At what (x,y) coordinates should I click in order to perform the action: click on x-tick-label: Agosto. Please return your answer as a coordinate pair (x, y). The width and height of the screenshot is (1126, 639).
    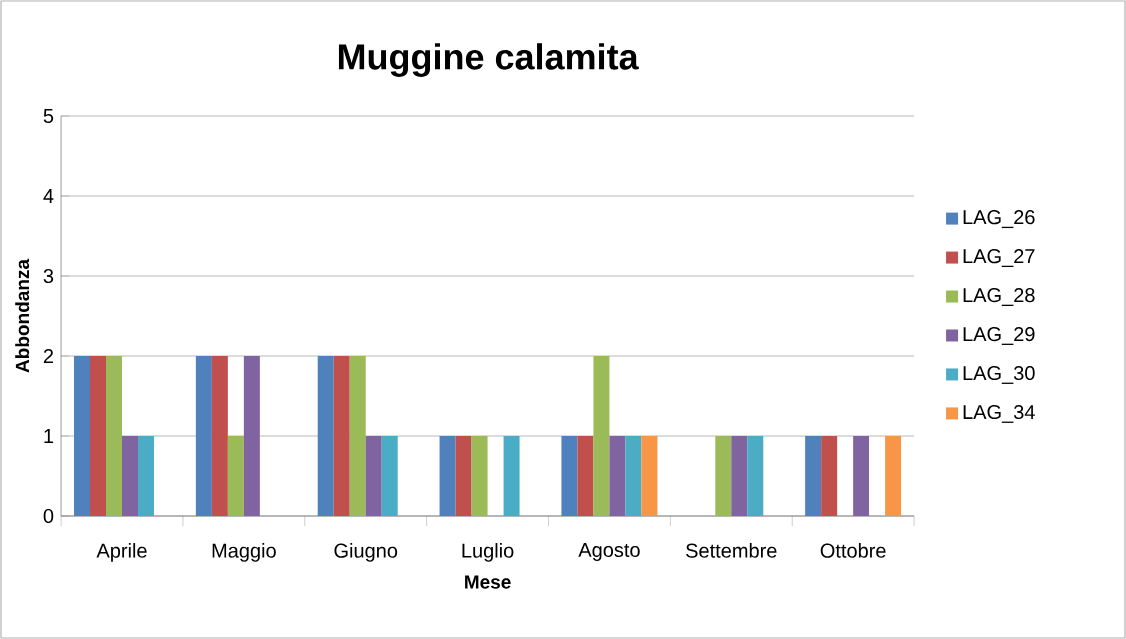
    Looking at the image, I should click on (609, 552).